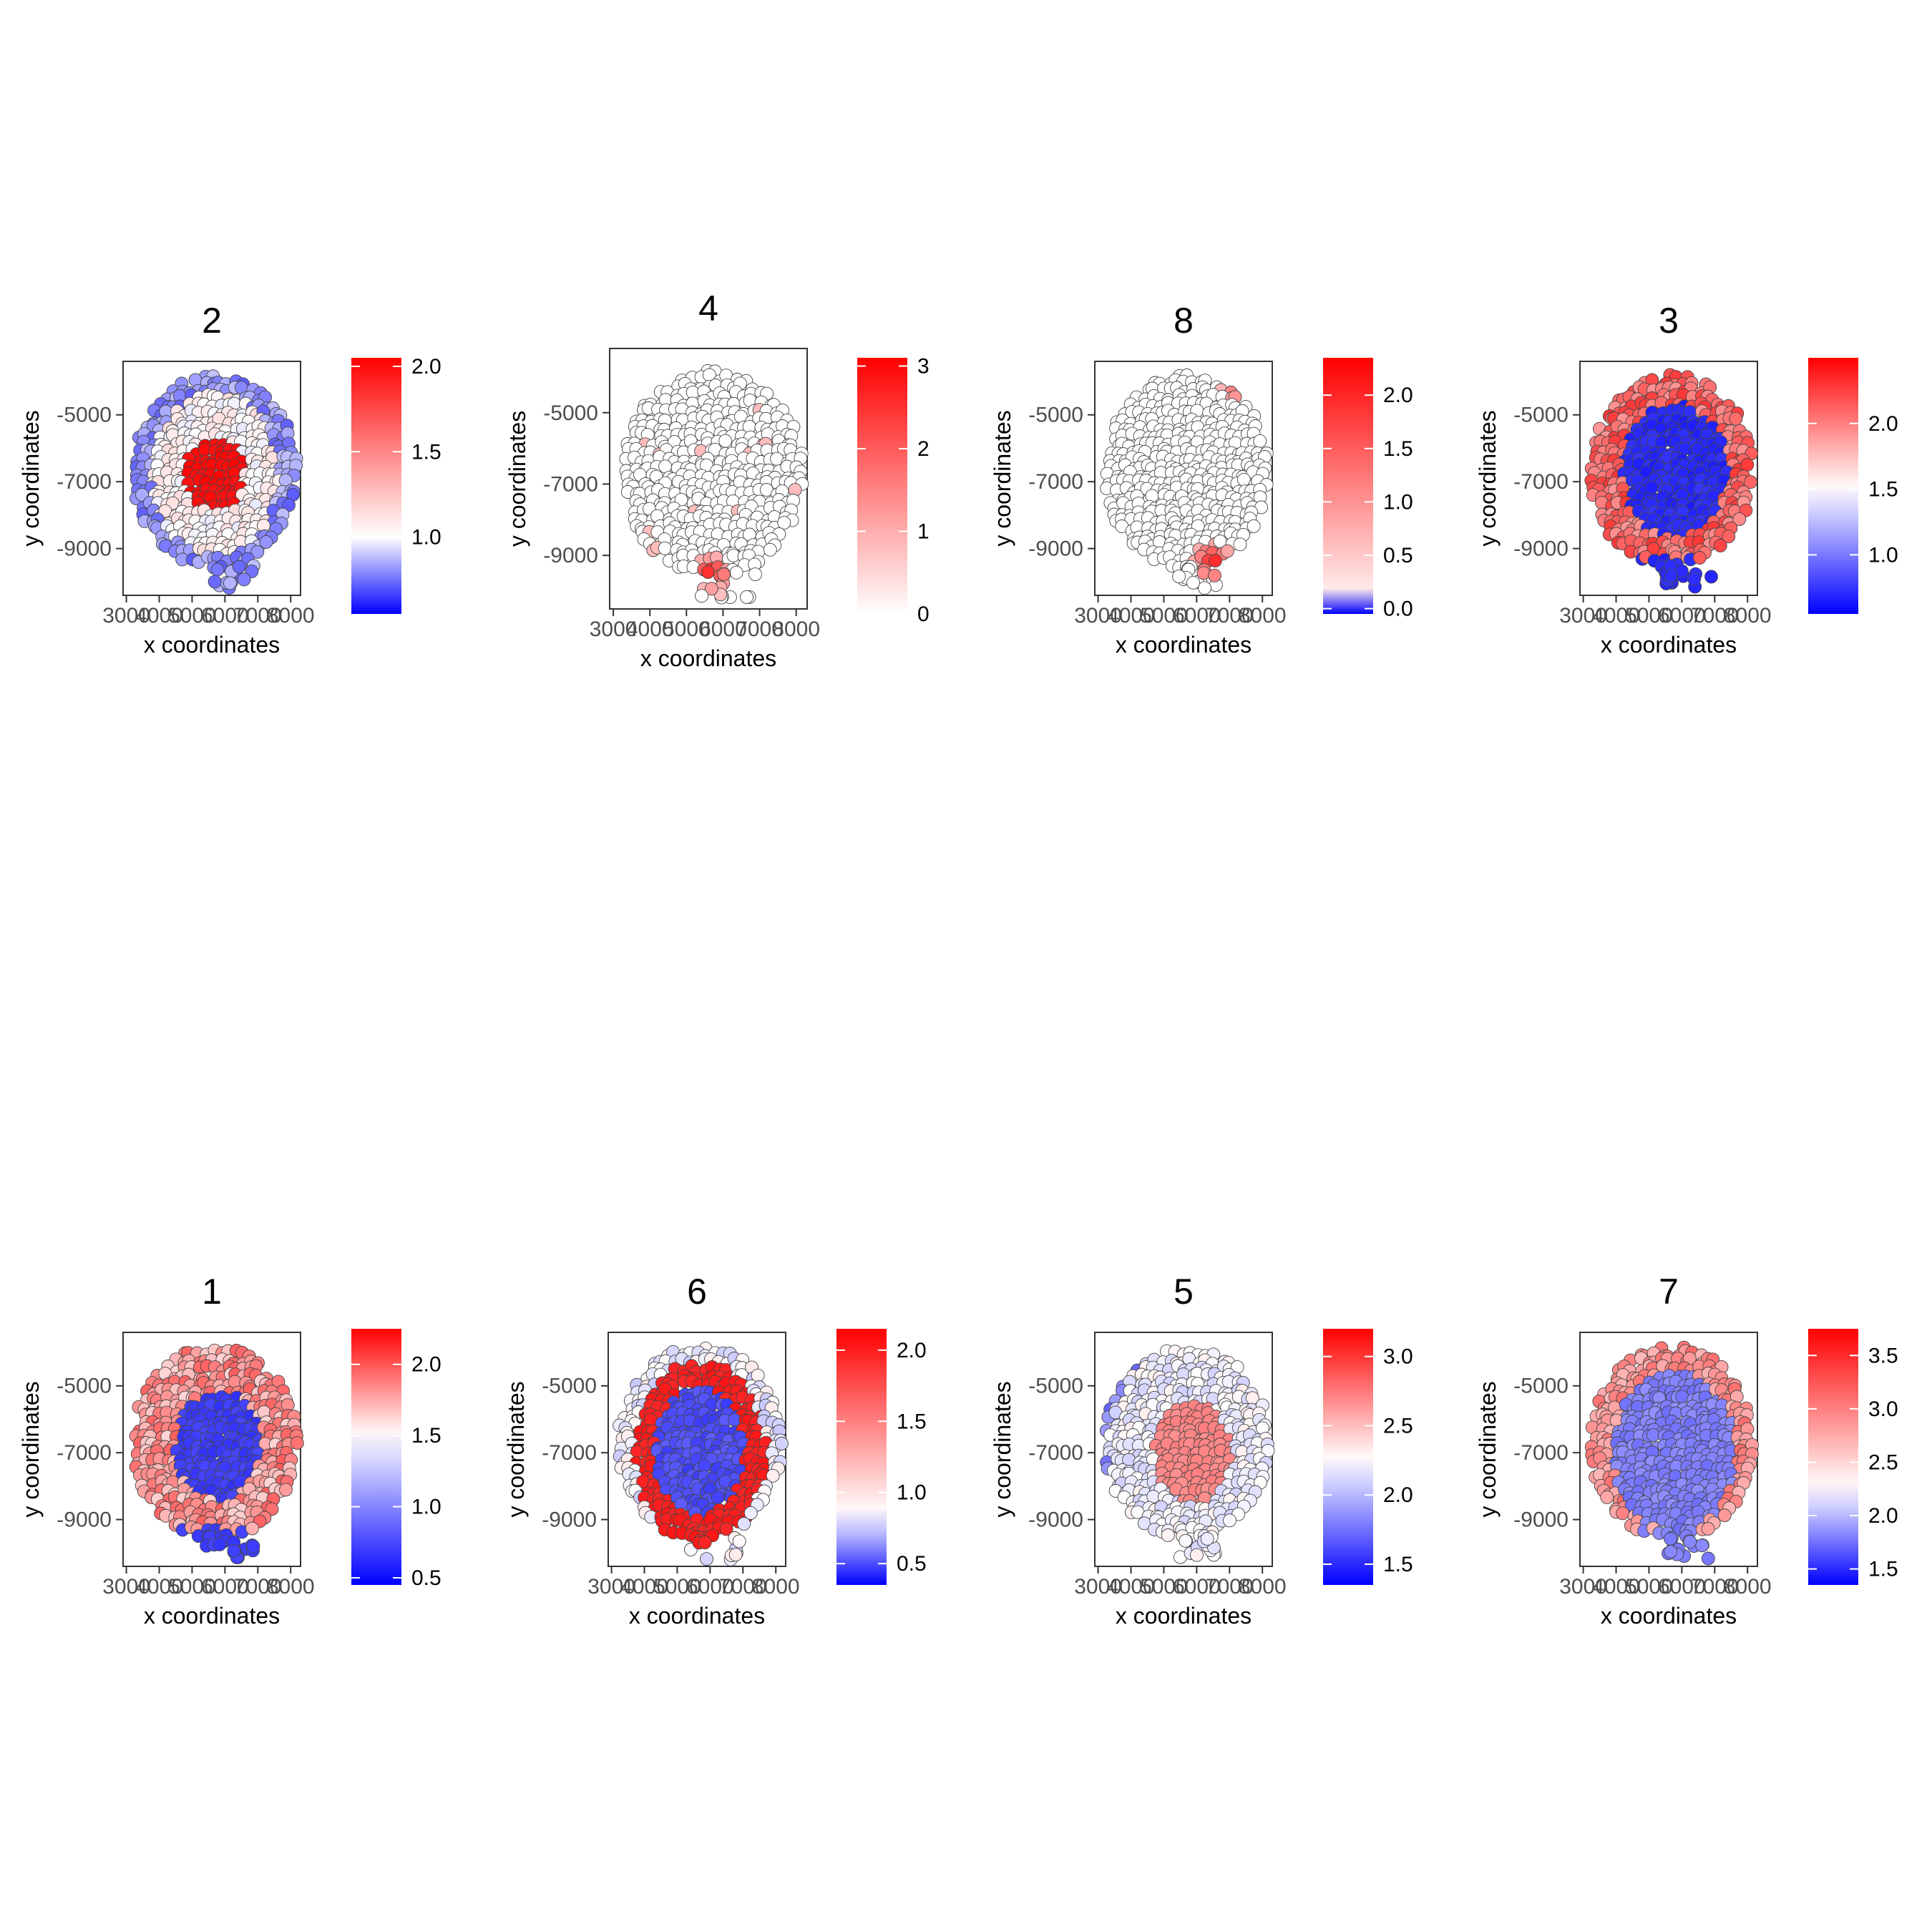 Image resolution: width=1932 pixels, height=1932 pixels. What do you see at coordinates (1398, 555) in the screenshot?
I see `colorbar-tick-label: 0.5` at bounding box center [1398, 555].